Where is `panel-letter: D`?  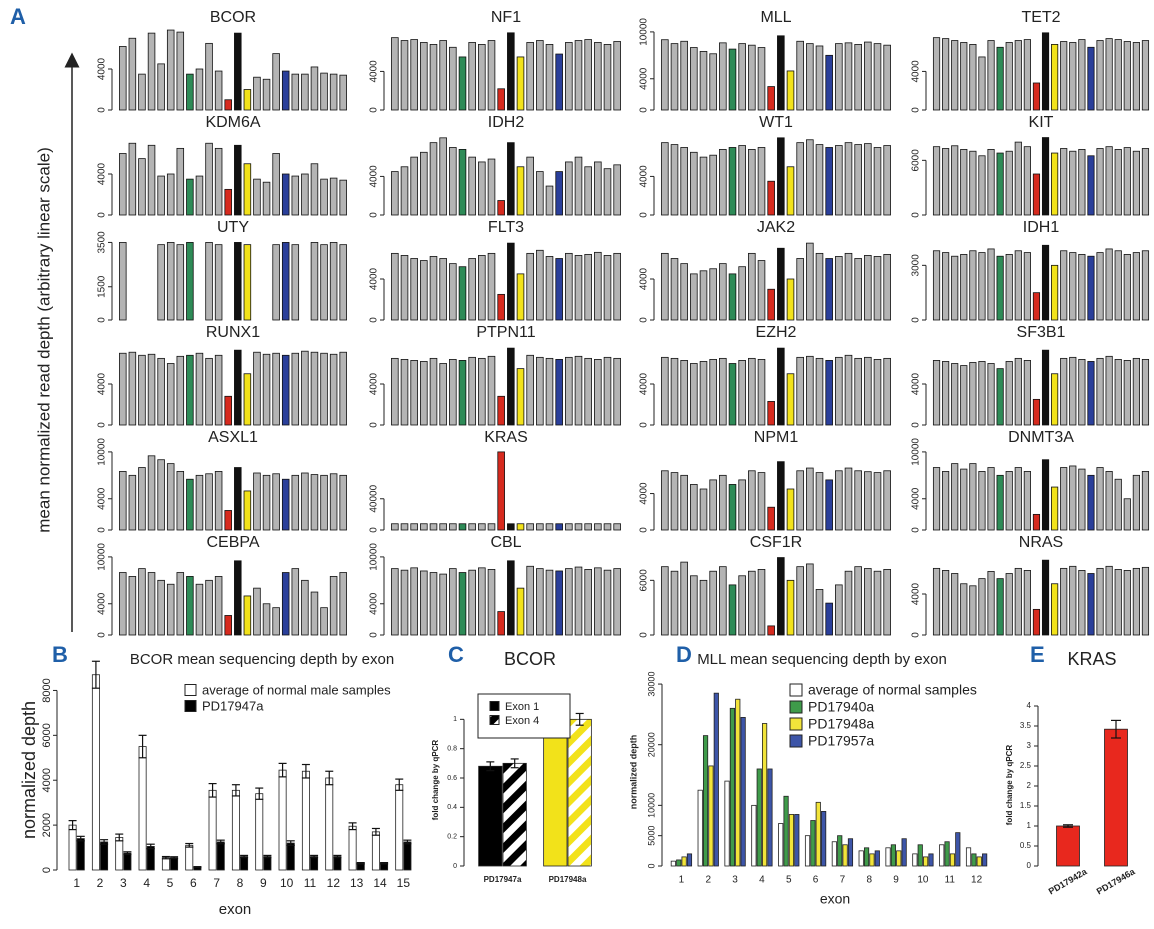
panel-letter: D is located at coordinates (684, 654).